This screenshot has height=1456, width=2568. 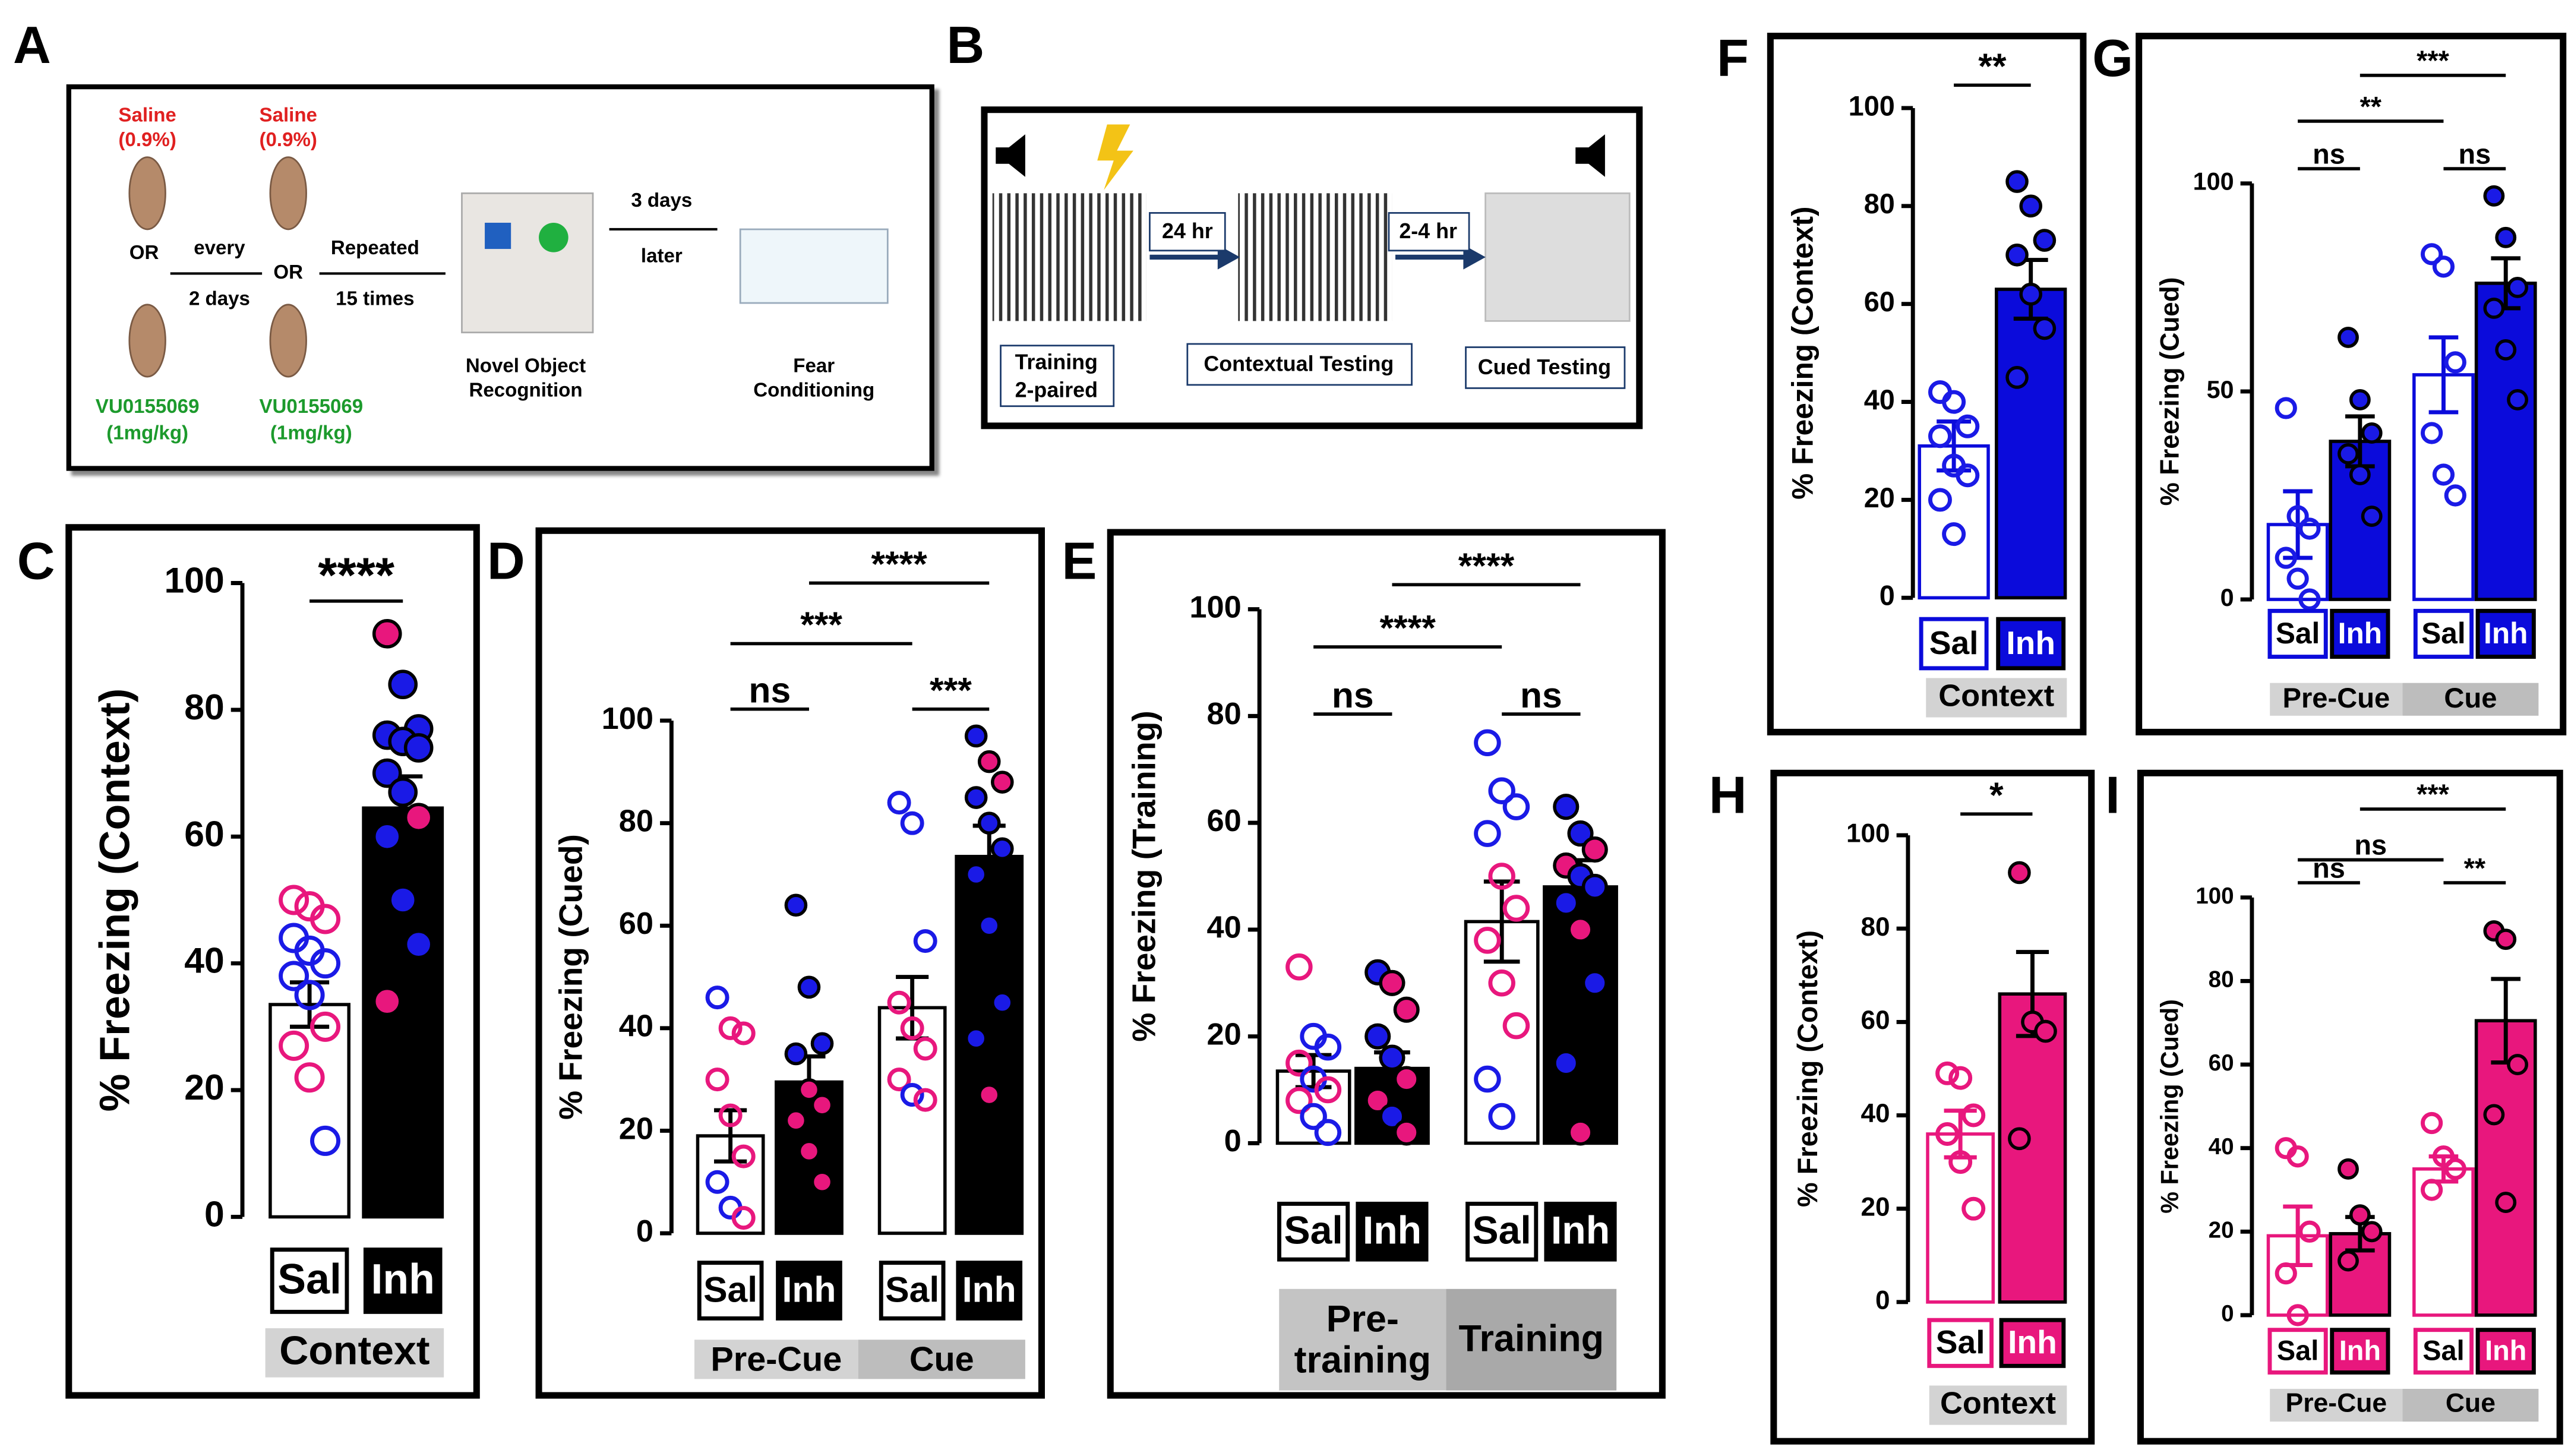 What do you see at coordinates (1317, 257) in the screenshot?
I see `arrows` at bounding box center [1317, 257].